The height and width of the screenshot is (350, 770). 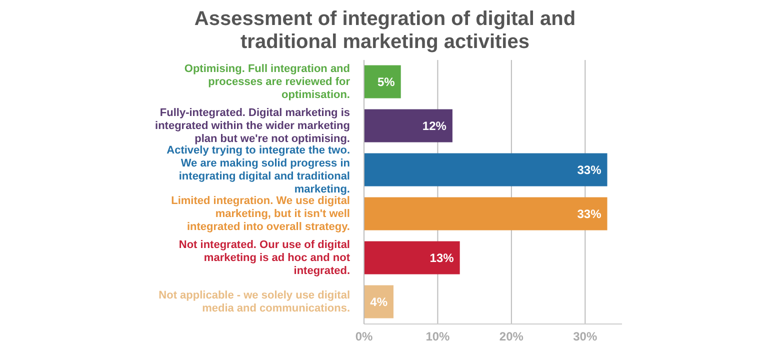 I want to click on x-tick-label: 0%, so click(x=364, y=337).